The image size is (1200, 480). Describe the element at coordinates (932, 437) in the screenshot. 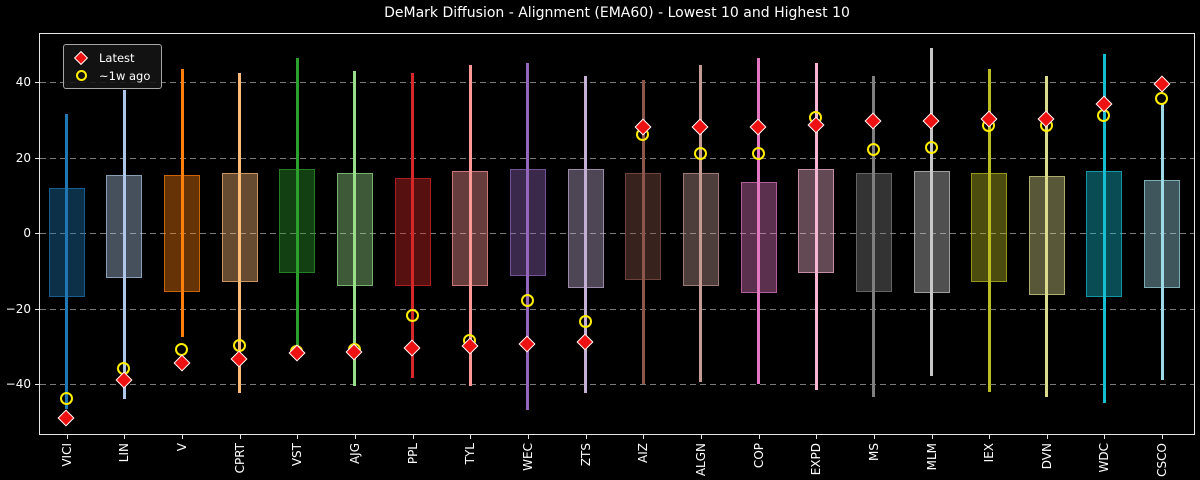

I see `x-tick-mark-MLM` at that location.